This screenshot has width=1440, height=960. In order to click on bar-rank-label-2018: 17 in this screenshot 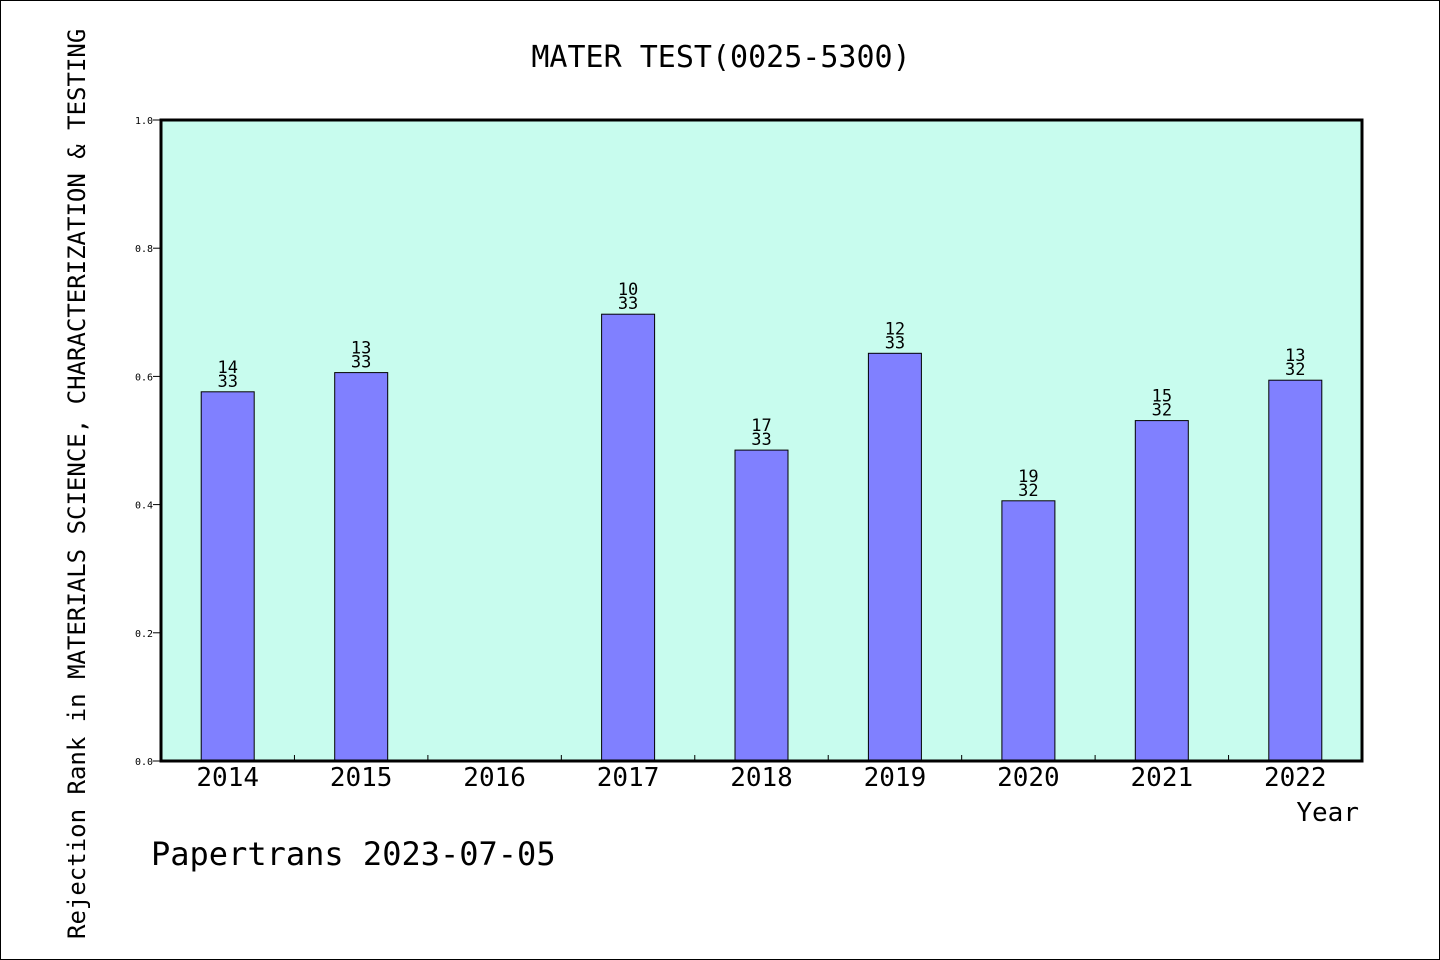, I will do `click(761, 426)`.